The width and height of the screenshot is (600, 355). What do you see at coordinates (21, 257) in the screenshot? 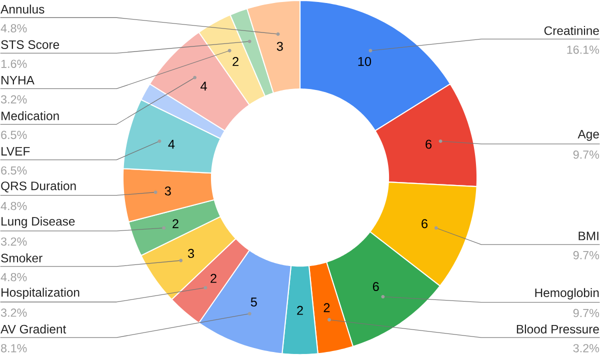
I see `slice-label: Smoker` at bounding box center [21, 257].